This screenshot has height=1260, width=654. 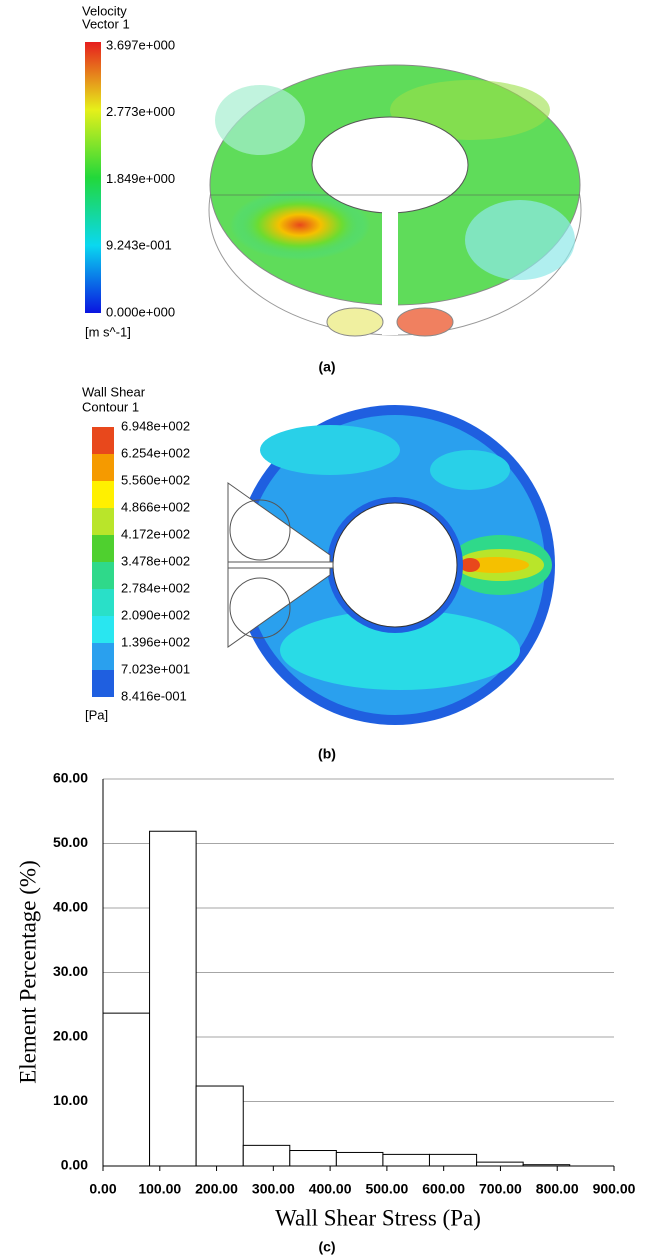 I want to click on x-tick-label: 200.00, so click(x=216, y=1189).